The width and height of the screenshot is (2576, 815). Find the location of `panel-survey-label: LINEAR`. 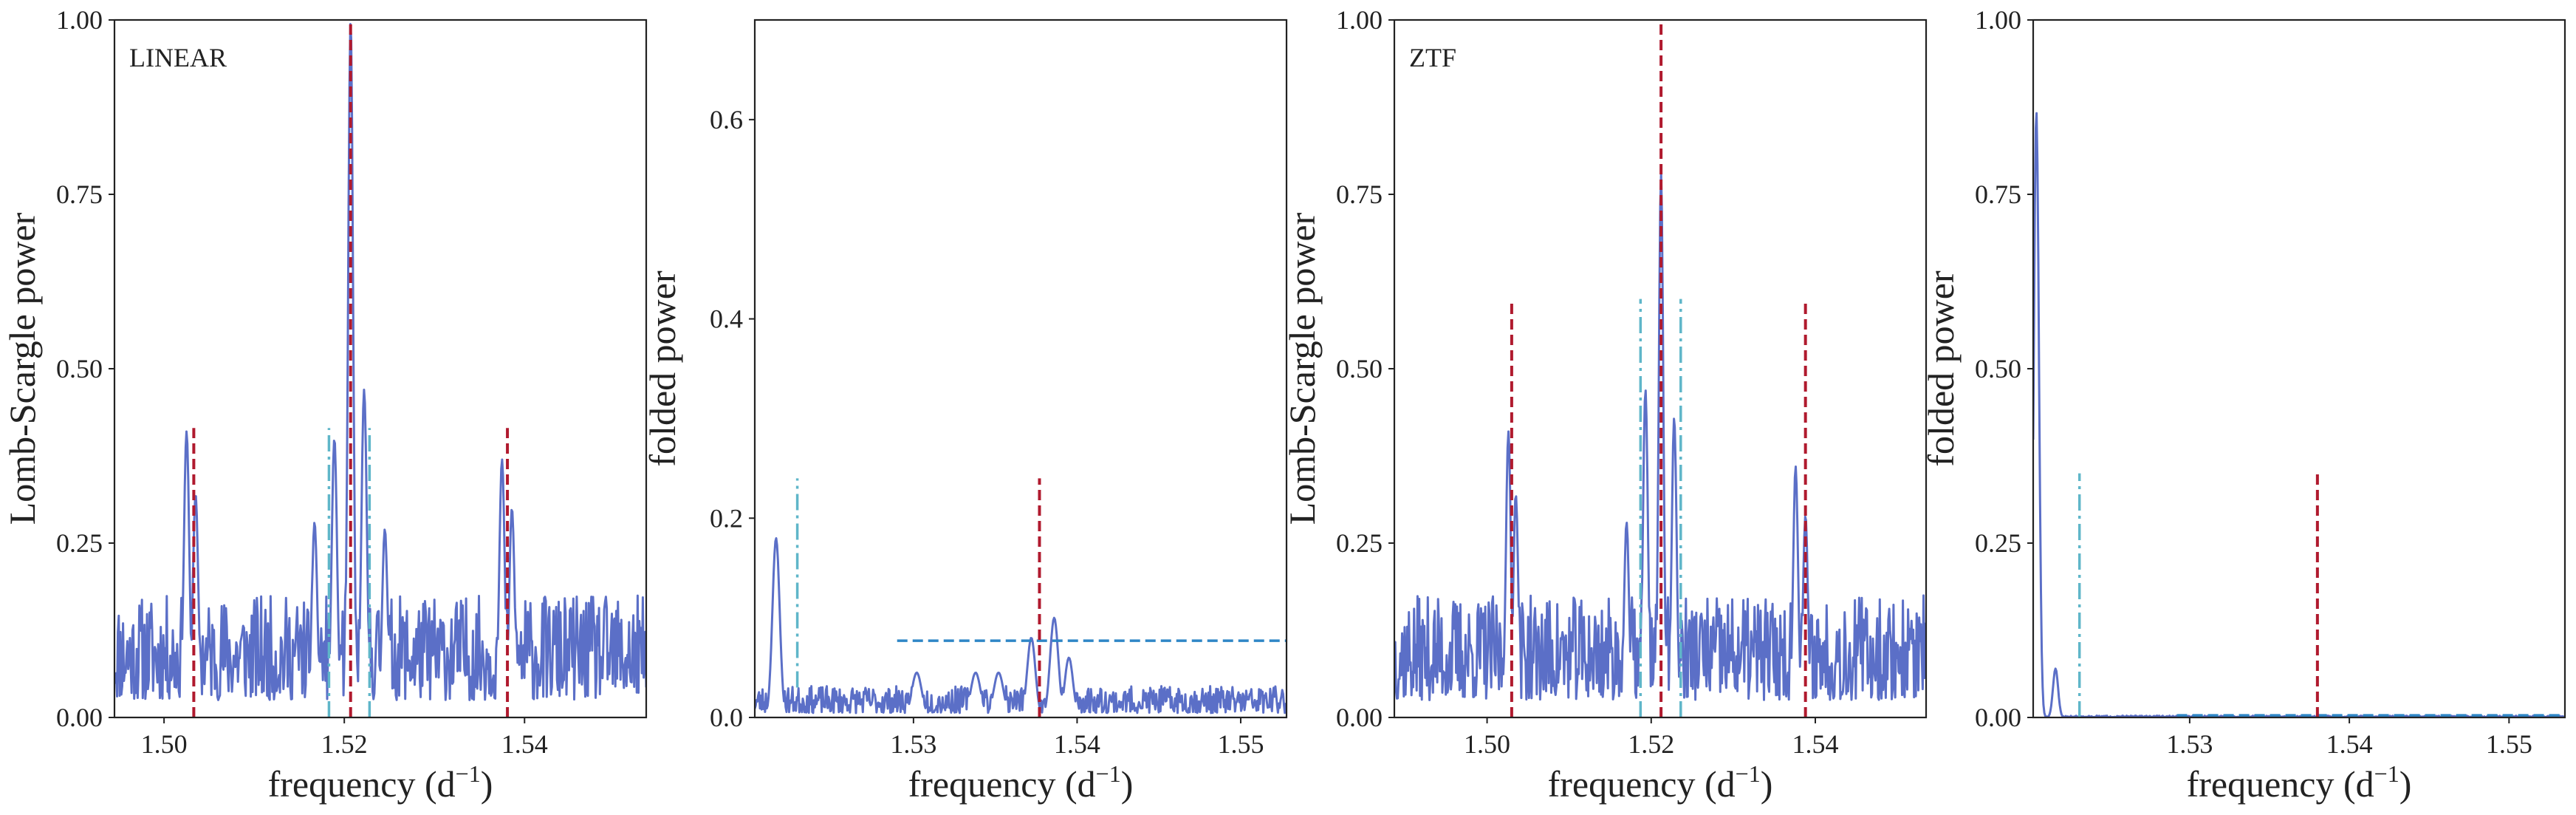

panel-survey-label: LINEAR is located at coordinates (178, 57).